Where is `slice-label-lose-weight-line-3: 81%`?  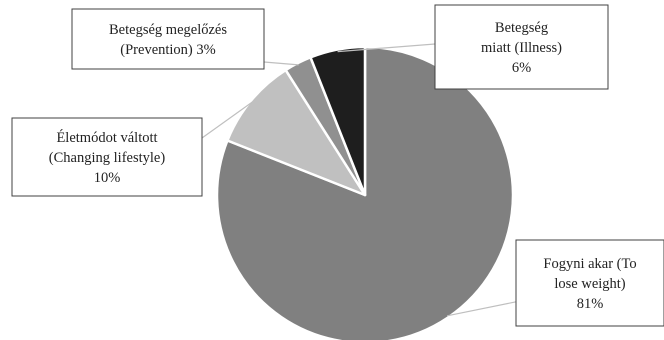
slice-label-lose-weight-line-3: 81% is located at coordinates (590, 304).